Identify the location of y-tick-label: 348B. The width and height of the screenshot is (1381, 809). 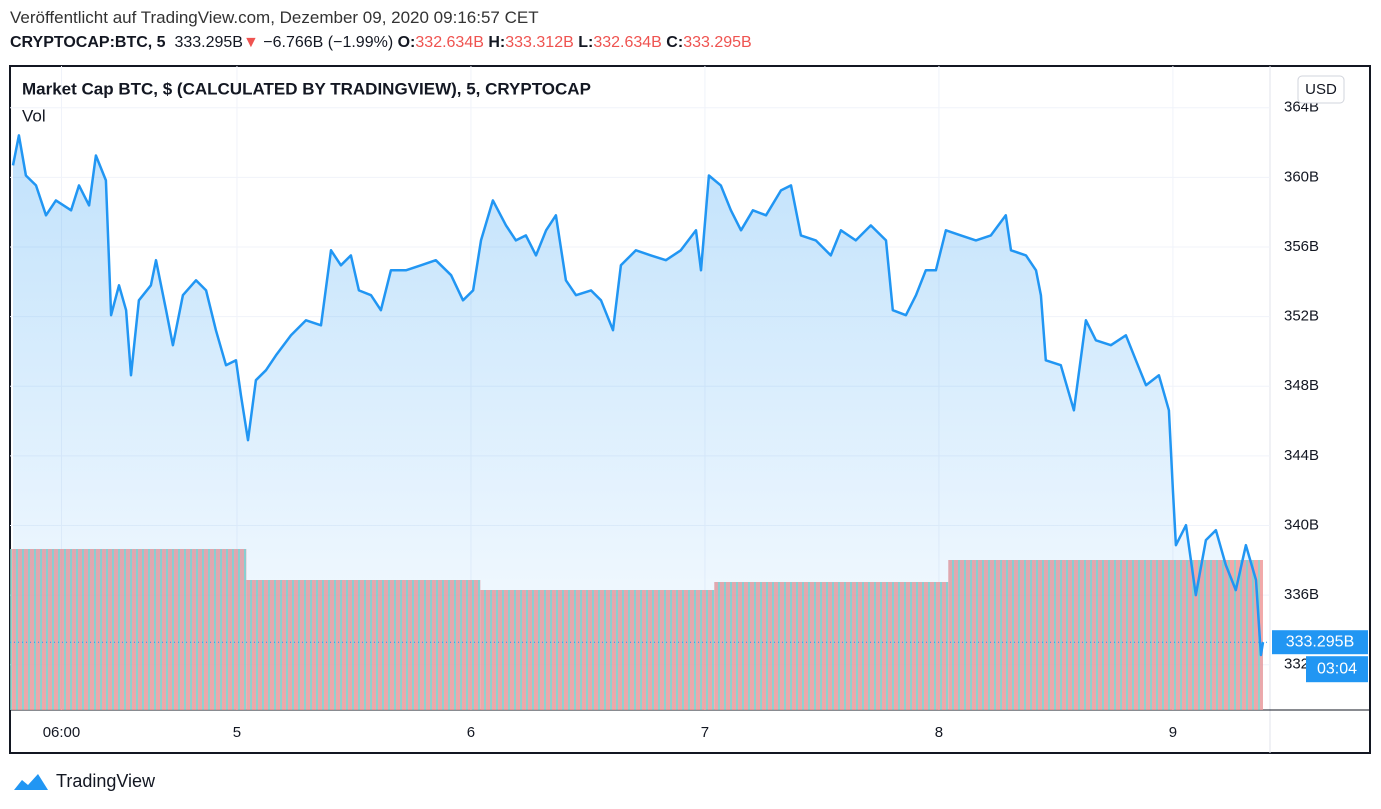
(1301, 385).